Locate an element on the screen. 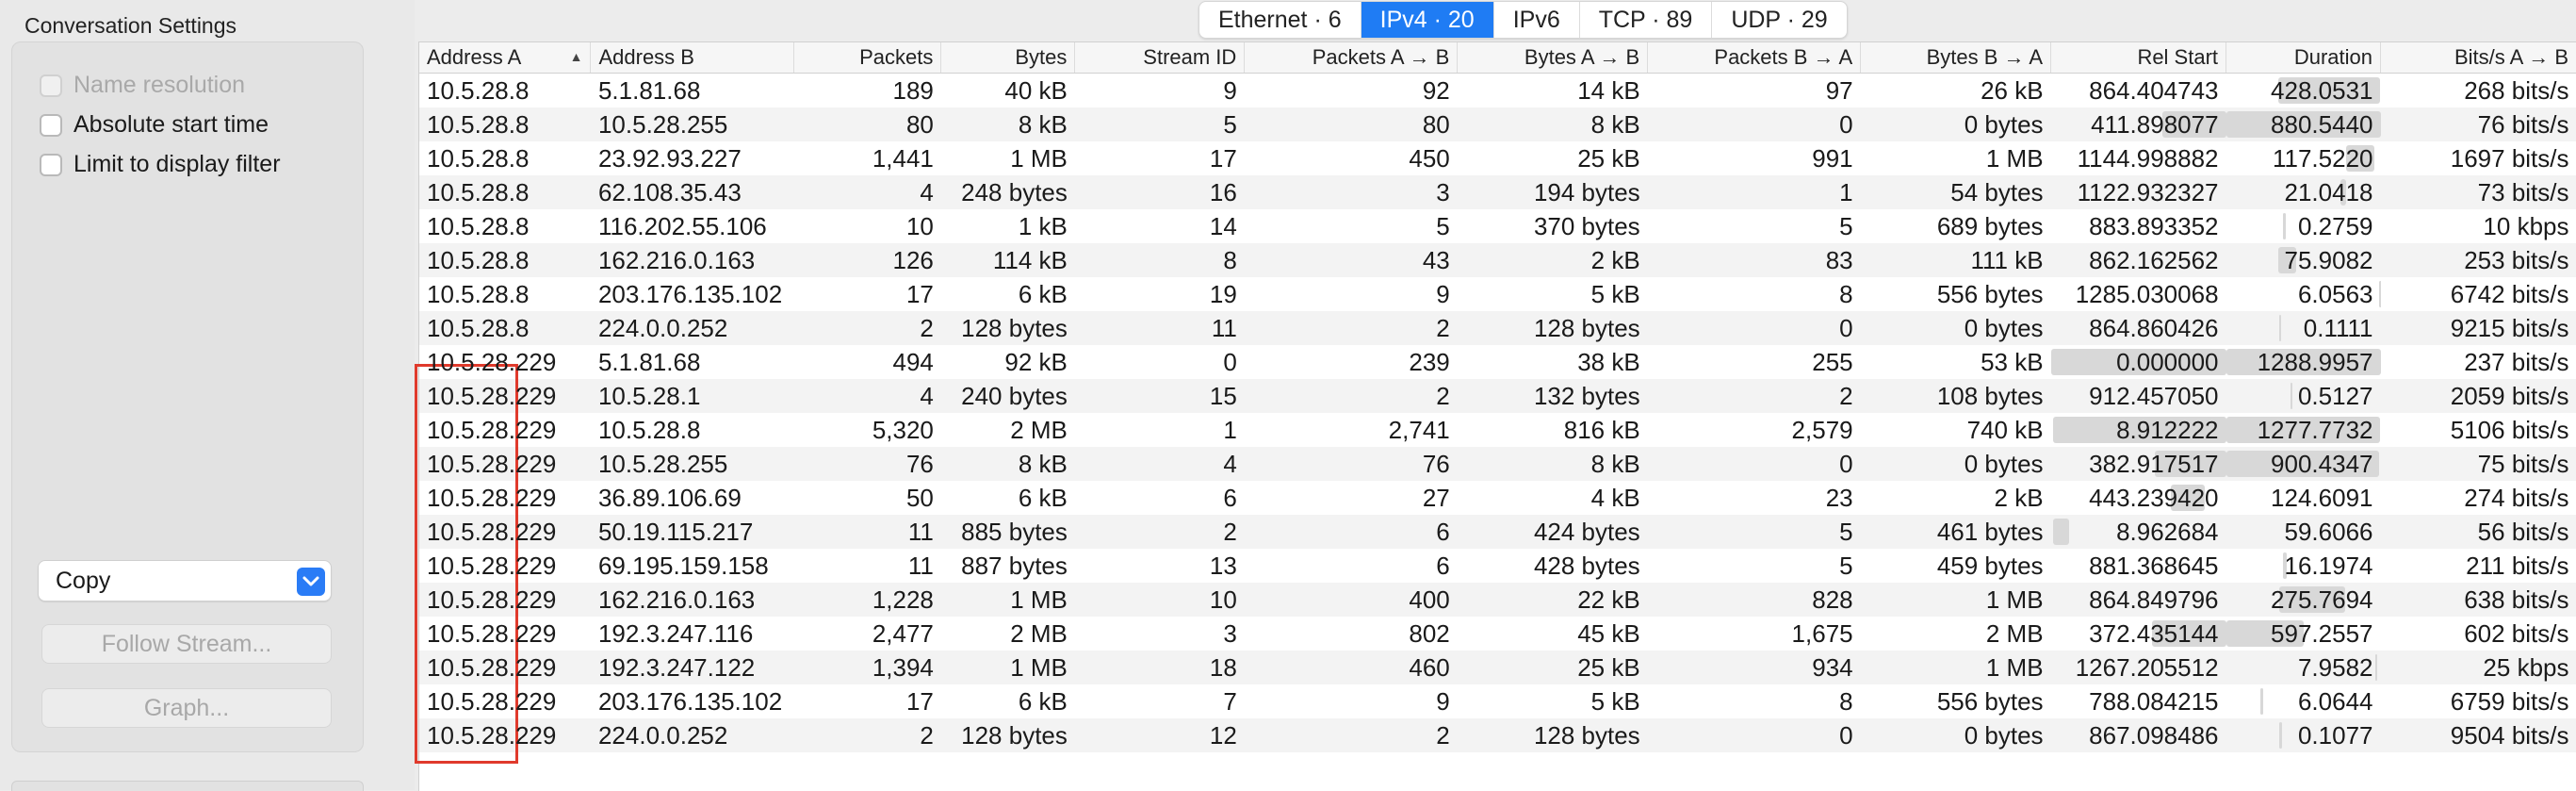  cell-text: 1 is located at coordinates (1229, 430).